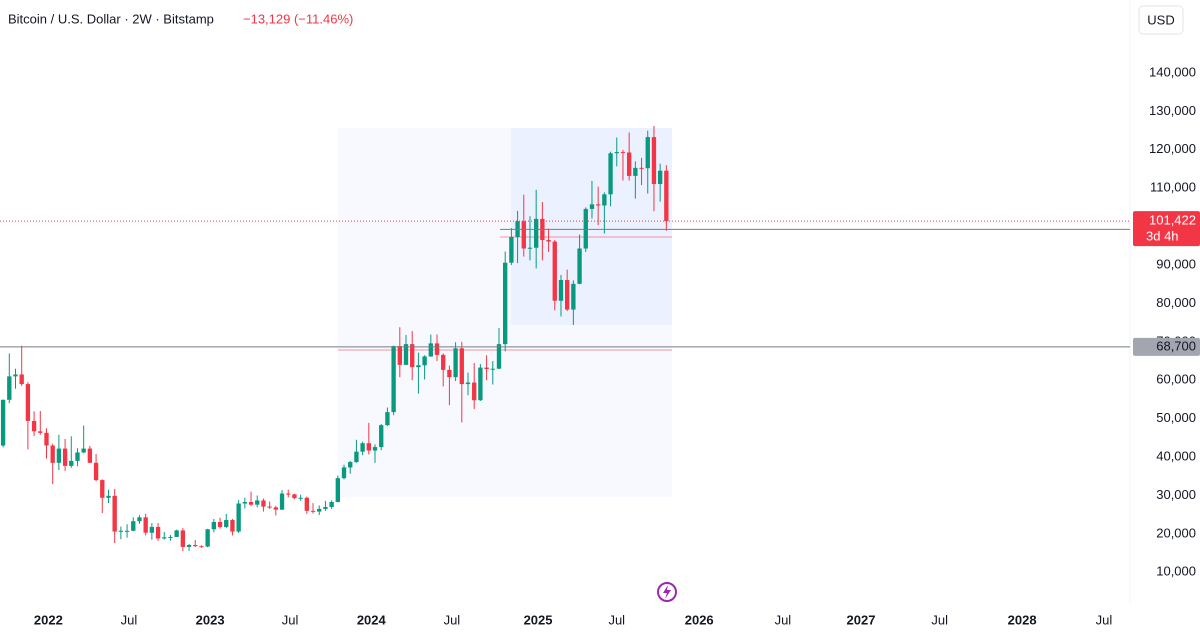 The image size is (1200, 633). Describe the element at coordinates (372, 619) in the screenshot. I see `x-tick-label: 2024` at that location.